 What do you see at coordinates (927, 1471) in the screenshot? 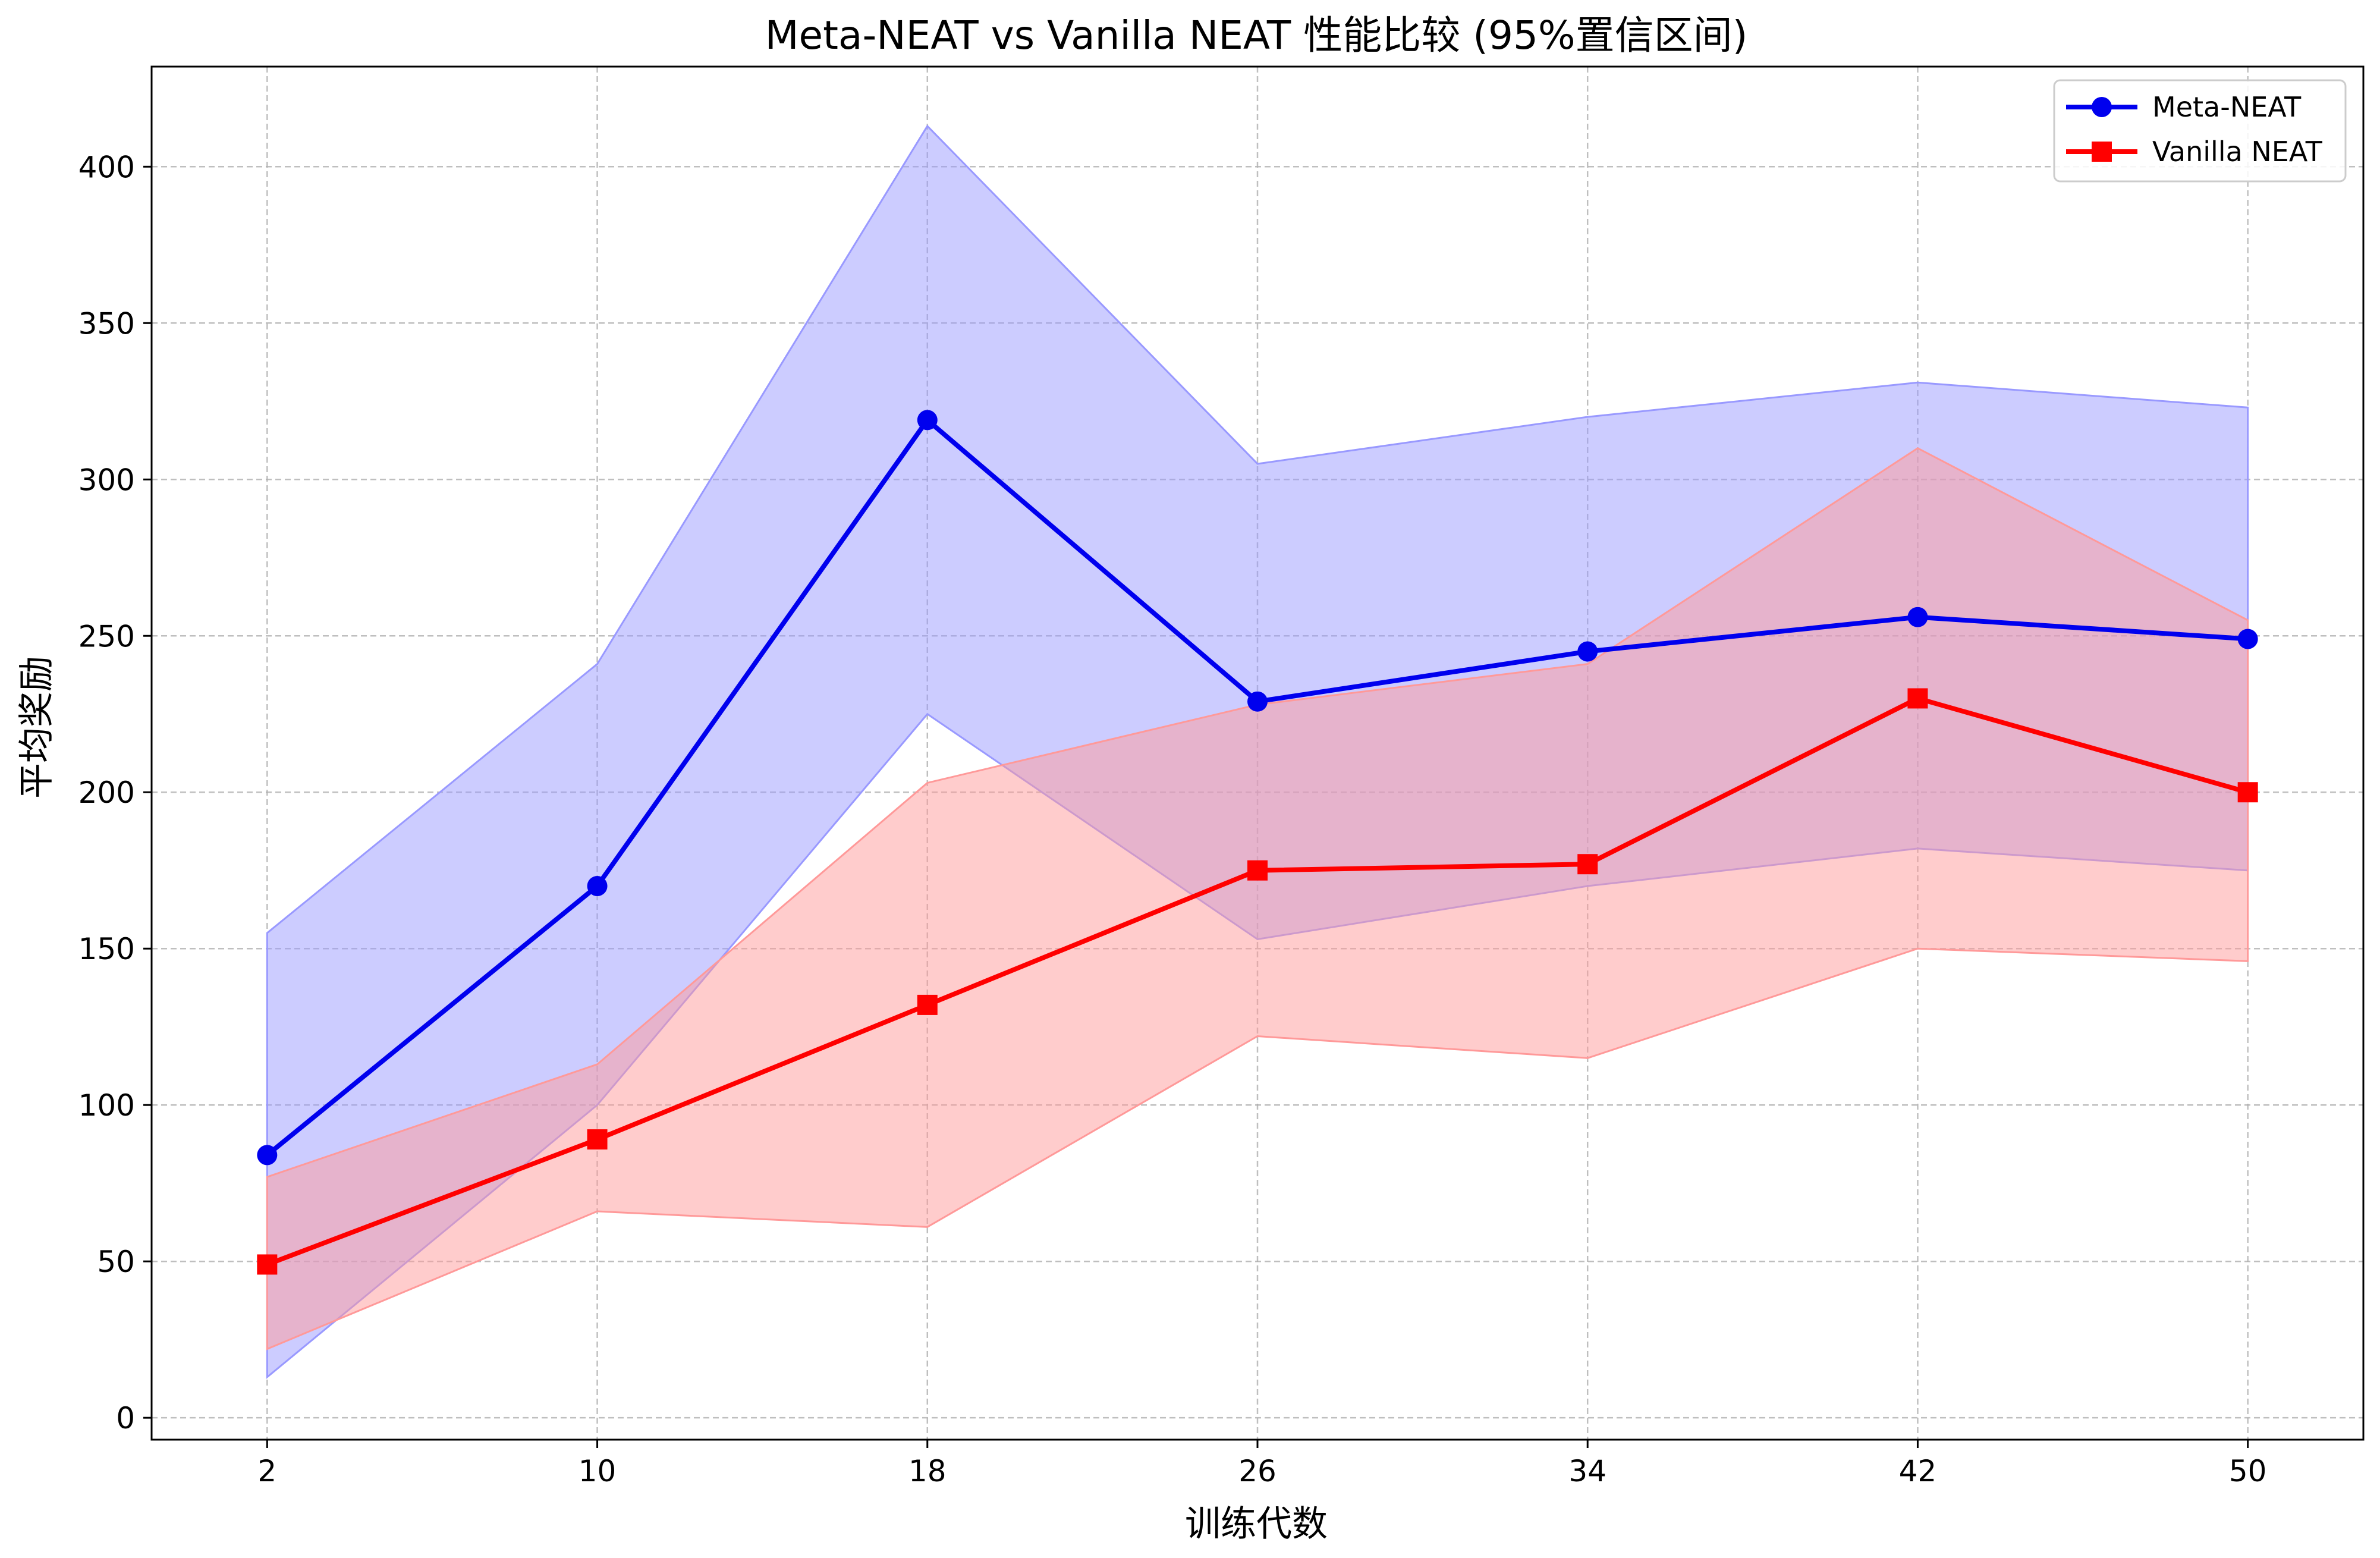
I see `x-tick-label: 18` at bounding box center [927, 1471].